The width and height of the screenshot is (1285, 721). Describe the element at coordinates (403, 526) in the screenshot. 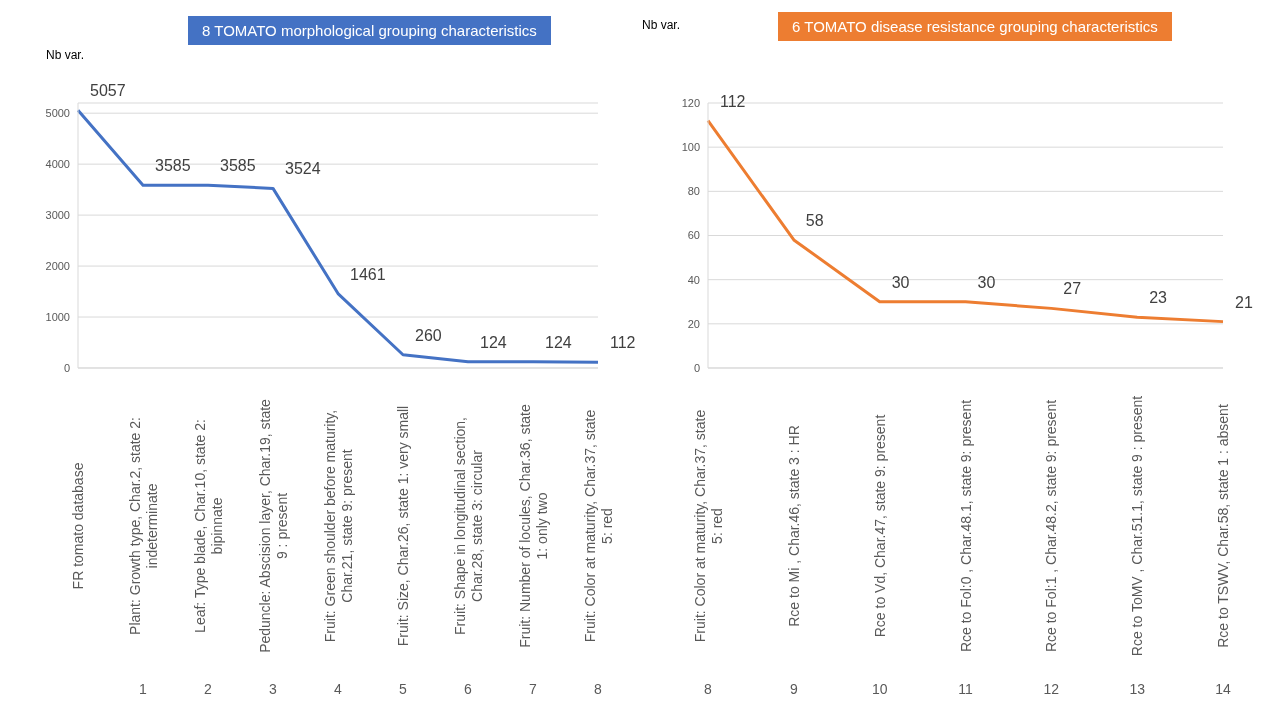

I see `x-tick-label: Fruit: Size, Char.26, state 1: very small` at that location.